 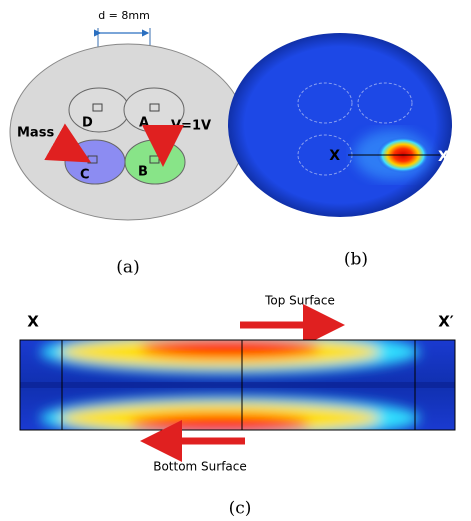 I want to click on dimension-label: d = 8mm, so click(x=124, y=15).